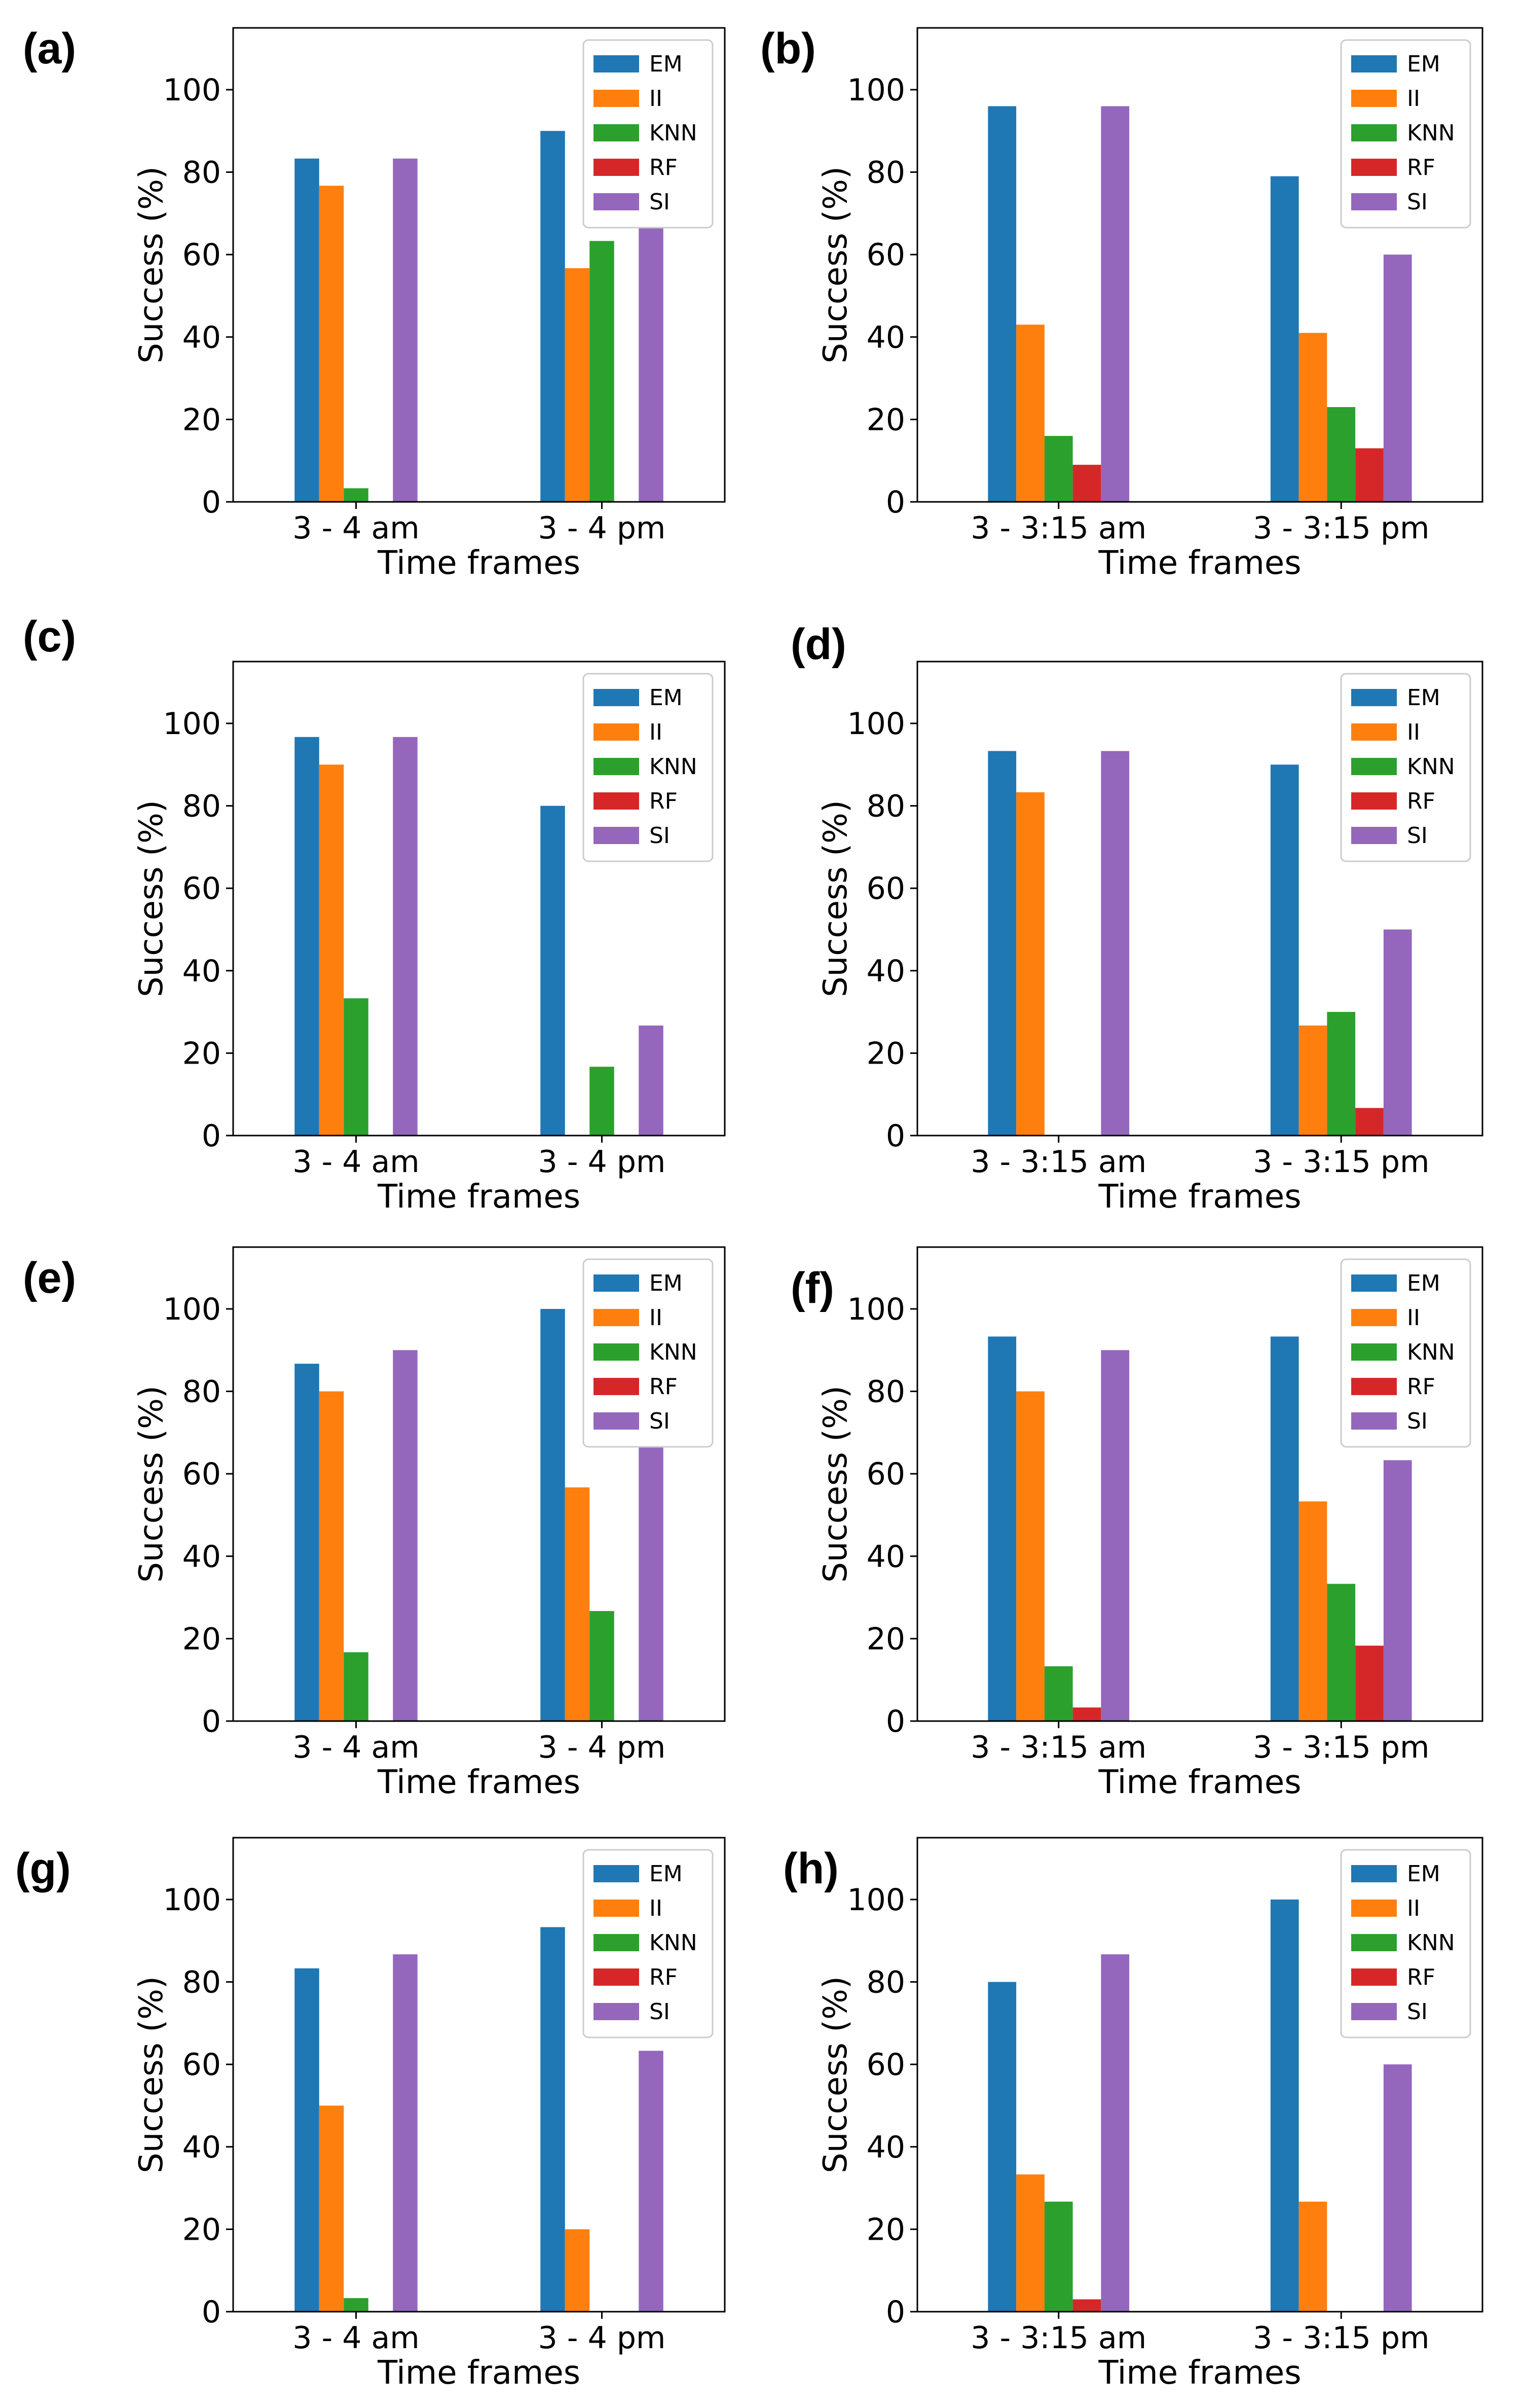 The width and height of the screenshot is (1523, 2408). Describe the element at coordinates (876, 1900) in the screenshot. I see `y-tick-label: 100` at that location.